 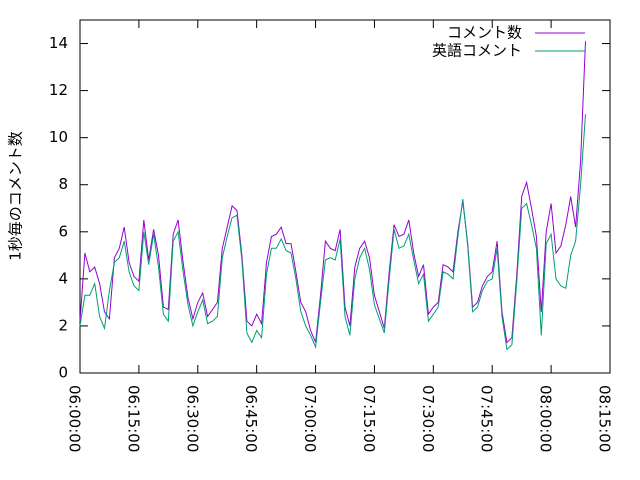 What do you see at coordinates (63, 231) in the screenshot?
I see `y-tick-label: 6` at bounding box center [63, 231].